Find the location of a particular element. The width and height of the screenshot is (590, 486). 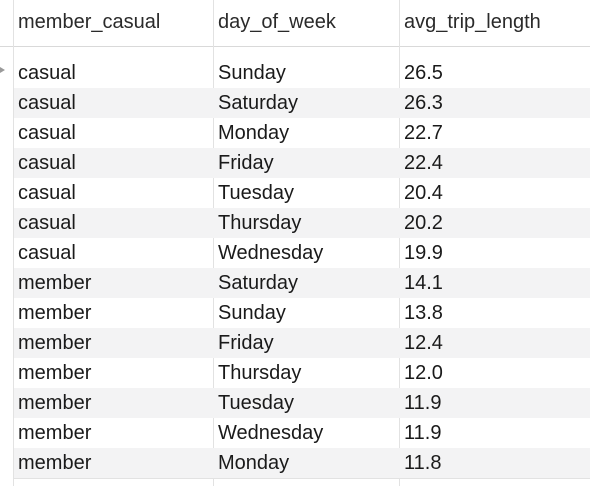

cell-avg-trip-length: 14.1 is located at coordinates (423, 283).